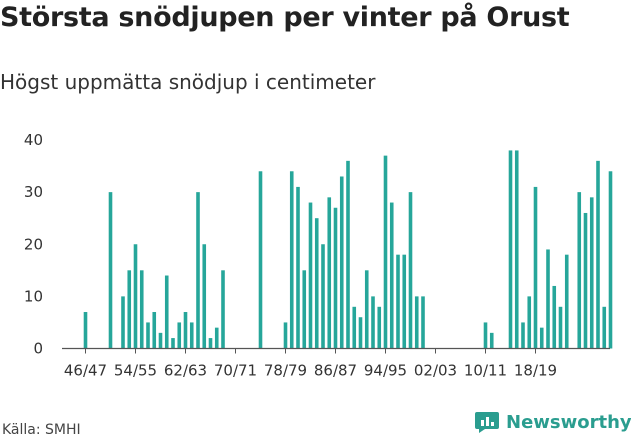  Describe the element at coordinates (560, 327) in the screenshot. I see `bar-22/23` at that location.